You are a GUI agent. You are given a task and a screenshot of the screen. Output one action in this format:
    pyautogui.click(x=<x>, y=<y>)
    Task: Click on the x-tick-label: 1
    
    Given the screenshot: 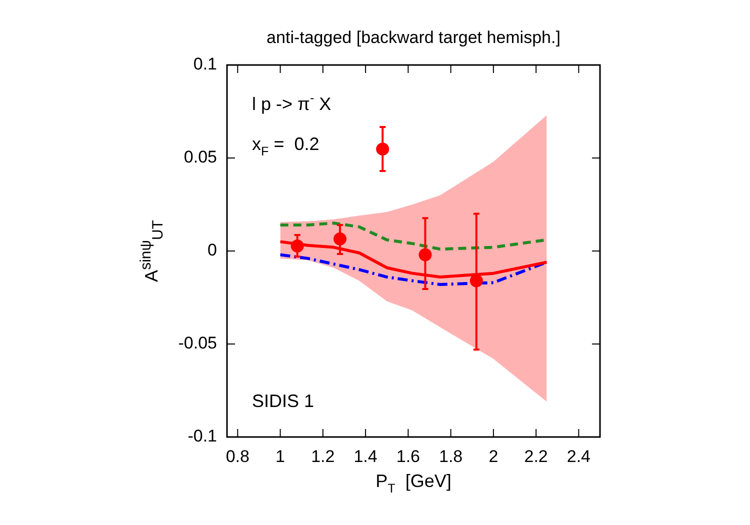 What is the action you would take?
    pyautogui.click(x=281, y=456)
    